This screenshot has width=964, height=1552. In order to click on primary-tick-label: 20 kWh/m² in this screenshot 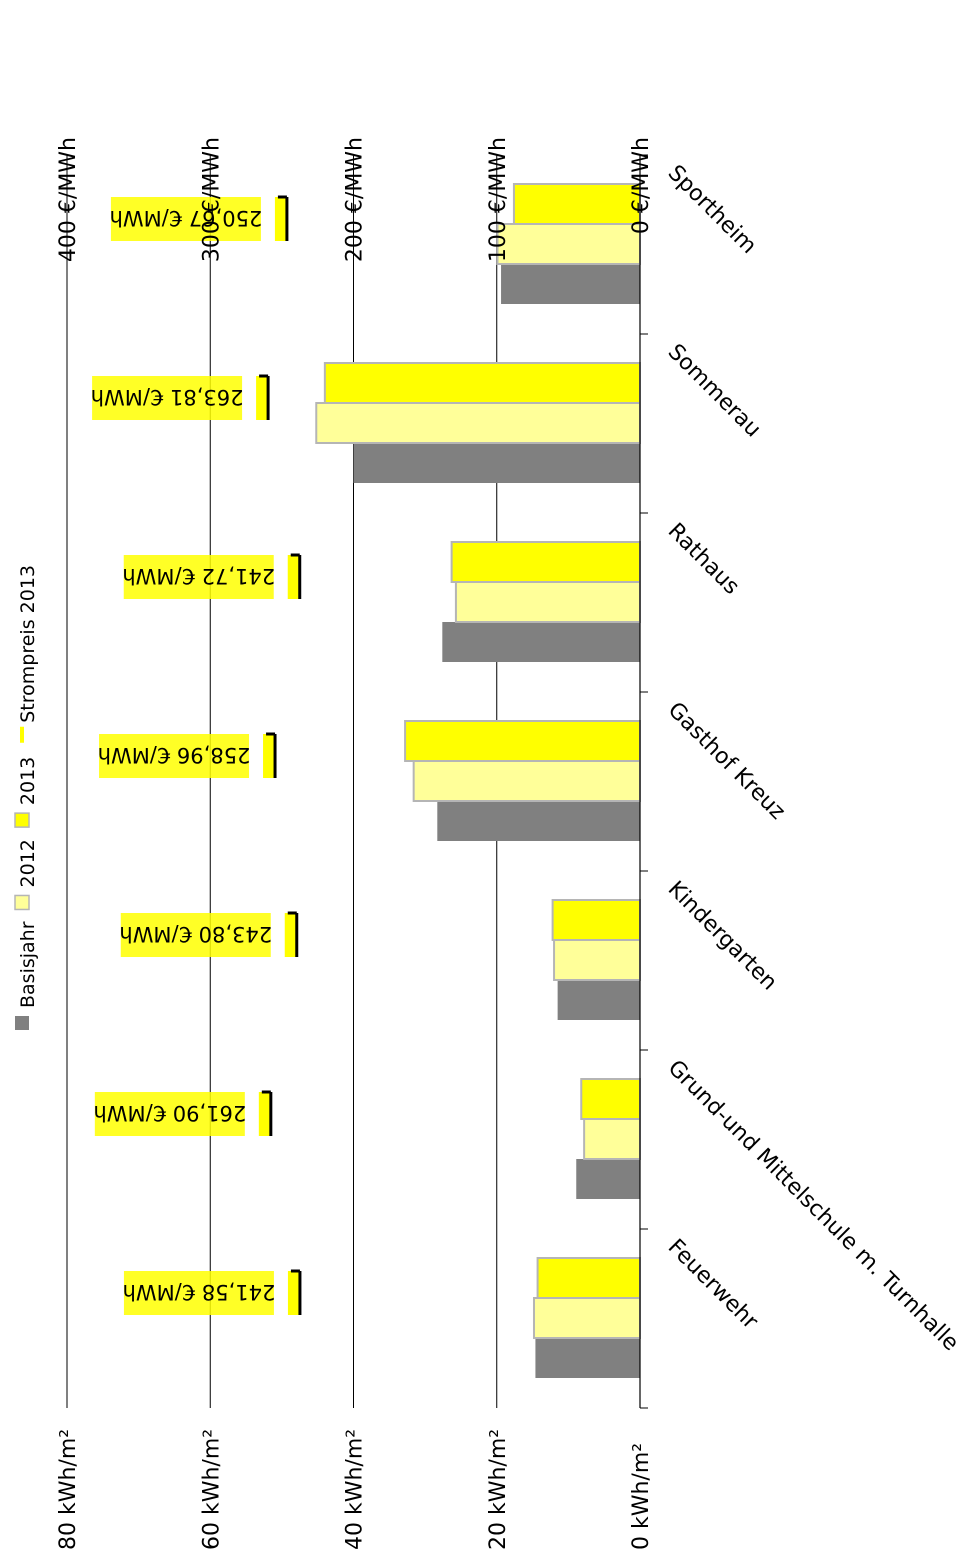, I will do `click(498, 1489)`.